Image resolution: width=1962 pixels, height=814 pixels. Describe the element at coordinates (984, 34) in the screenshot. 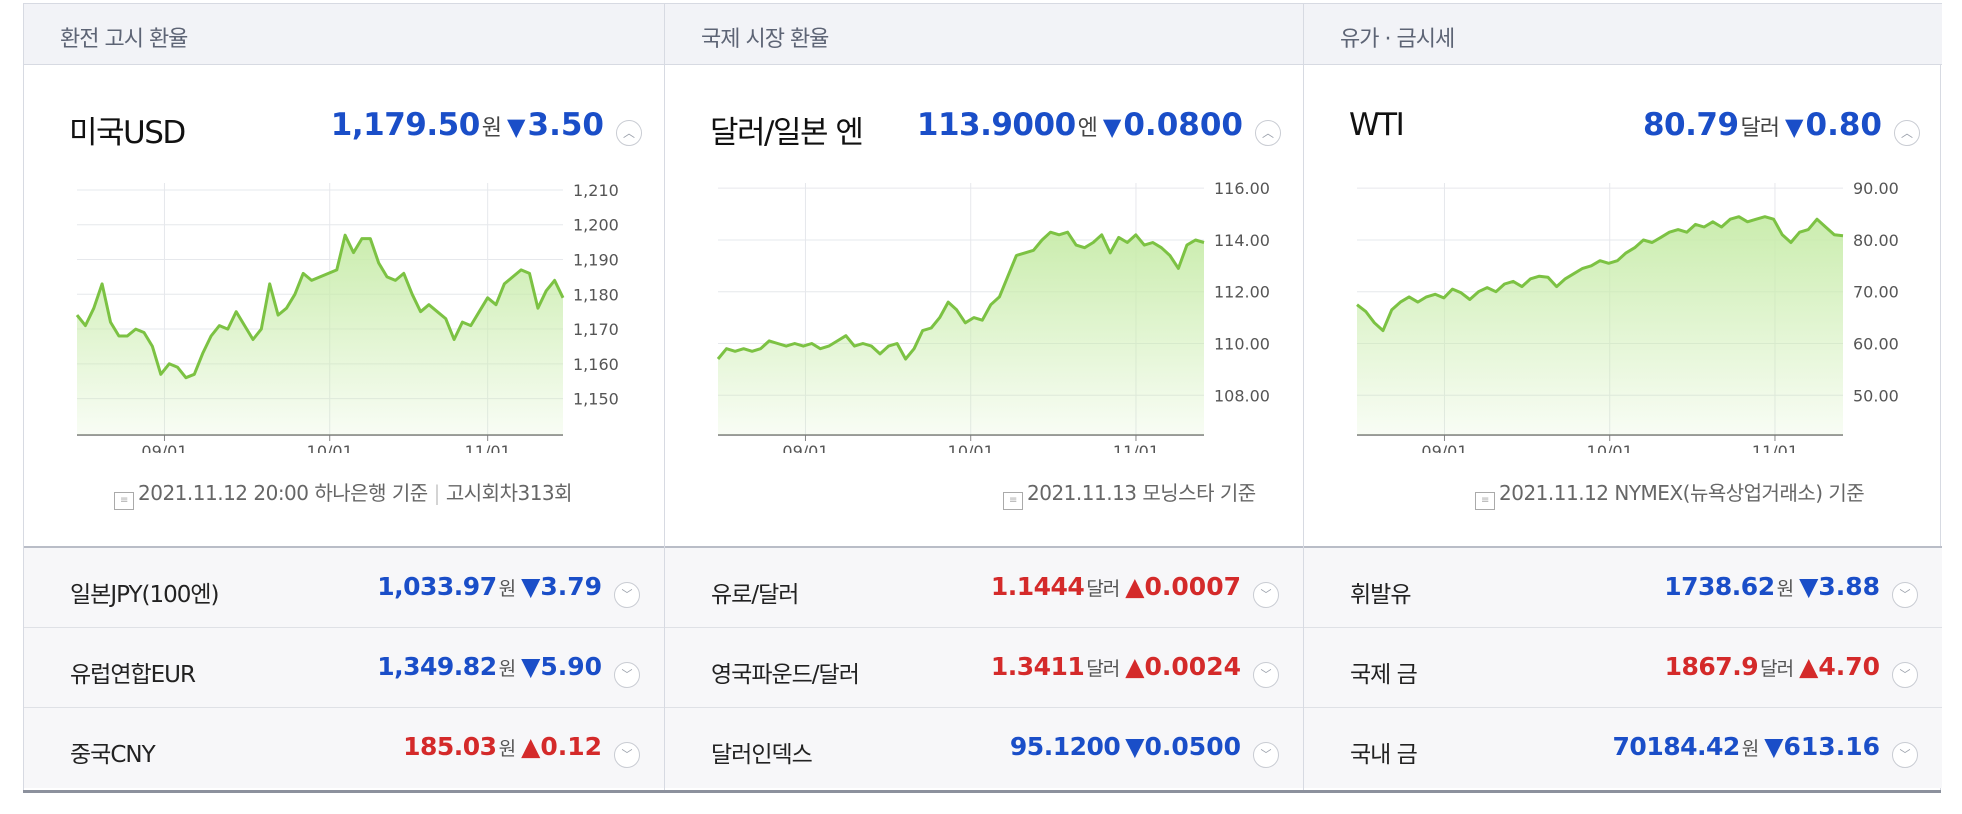

I see `panel-header: 국제 시장 환율` at that location.